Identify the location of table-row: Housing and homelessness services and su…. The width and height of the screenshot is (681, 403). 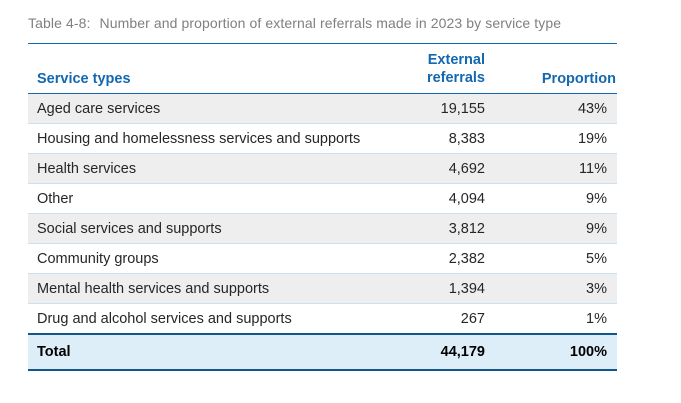
(322, 139).